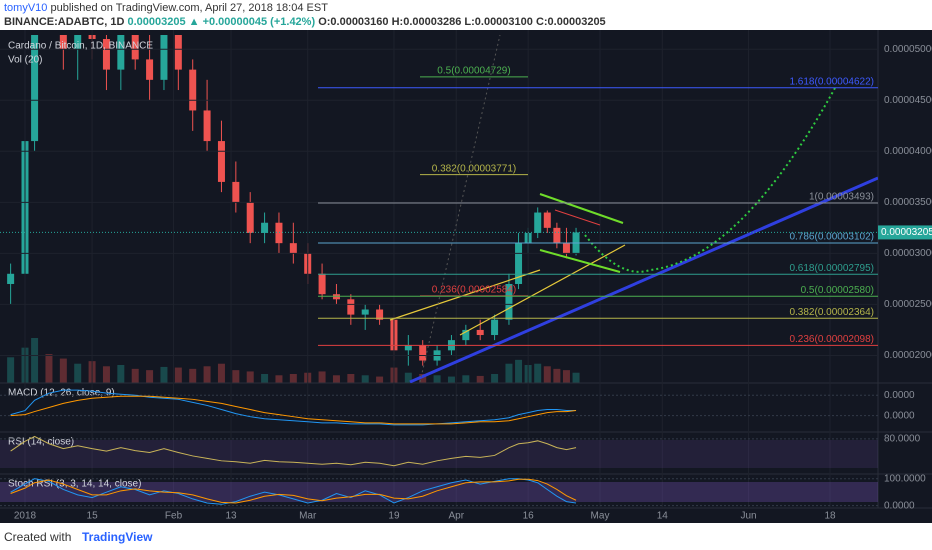  I want to click on fib-label: 1.618(0.00004622), so click(831, 81).